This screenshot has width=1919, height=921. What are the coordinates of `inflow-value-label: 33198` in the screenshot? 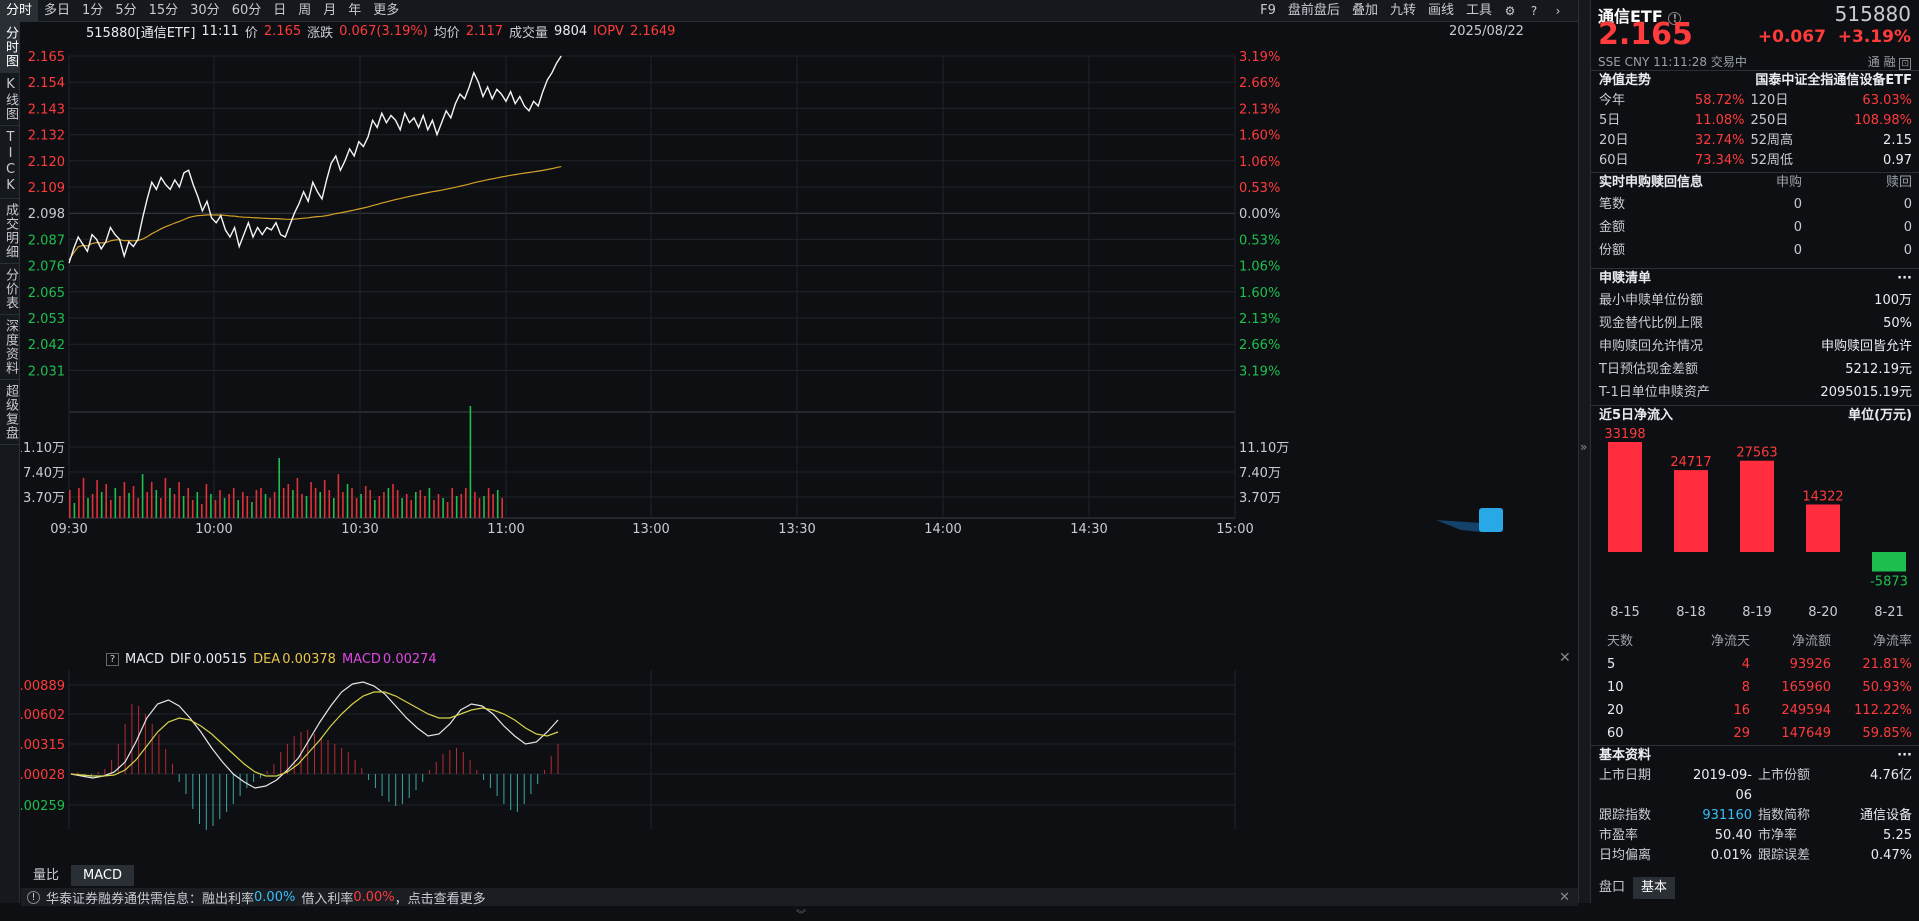 It's located at (1624, 434).